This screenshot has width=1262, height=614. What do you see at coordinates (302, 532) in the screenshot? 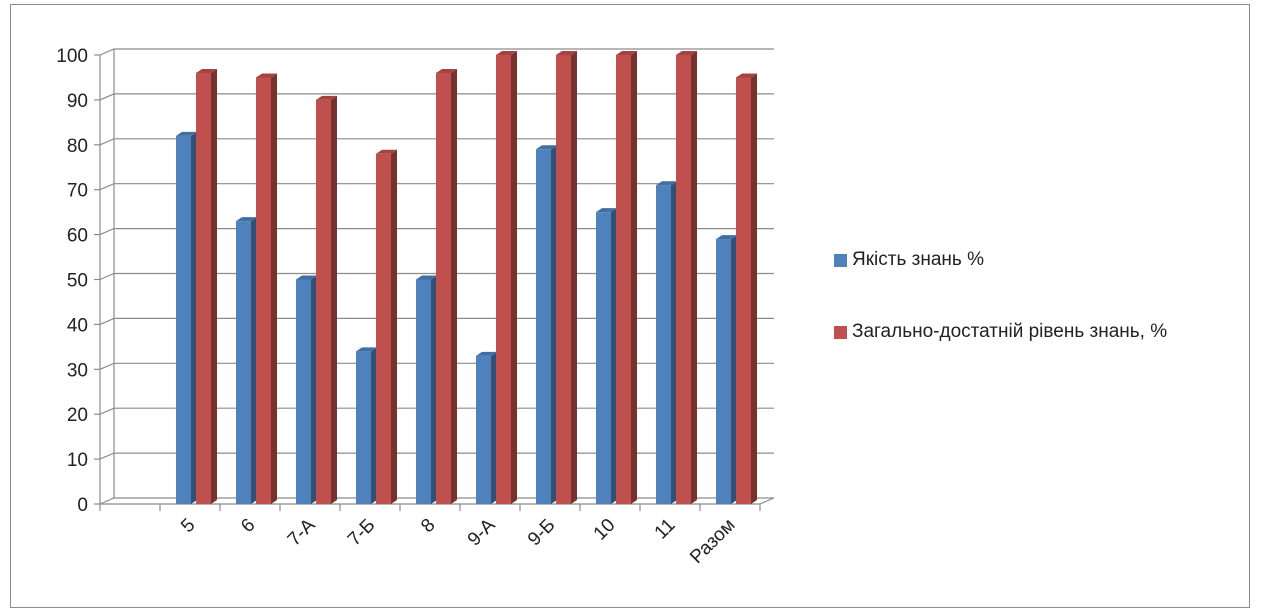
I see `x-tick-label: 7-А` at bounding box center [302, 532].